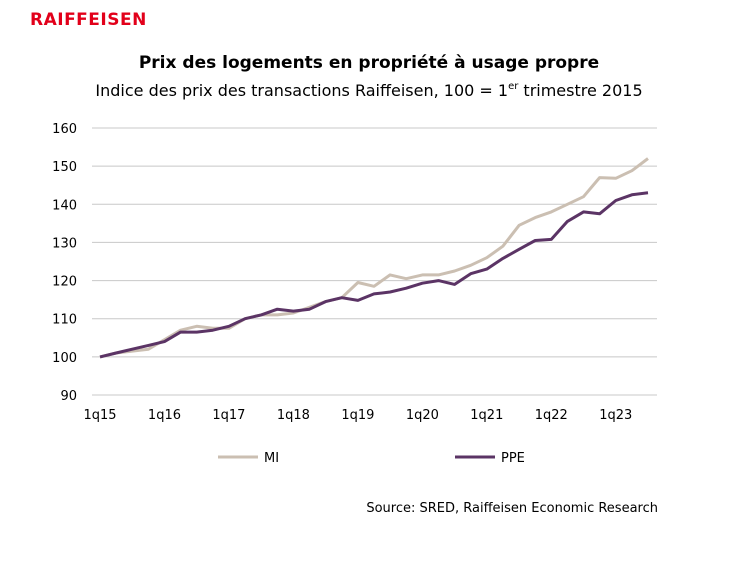  Describe the element at coordinates (293, 415) in the screenshot. I see `x-tick-label: 1q18` at that location.